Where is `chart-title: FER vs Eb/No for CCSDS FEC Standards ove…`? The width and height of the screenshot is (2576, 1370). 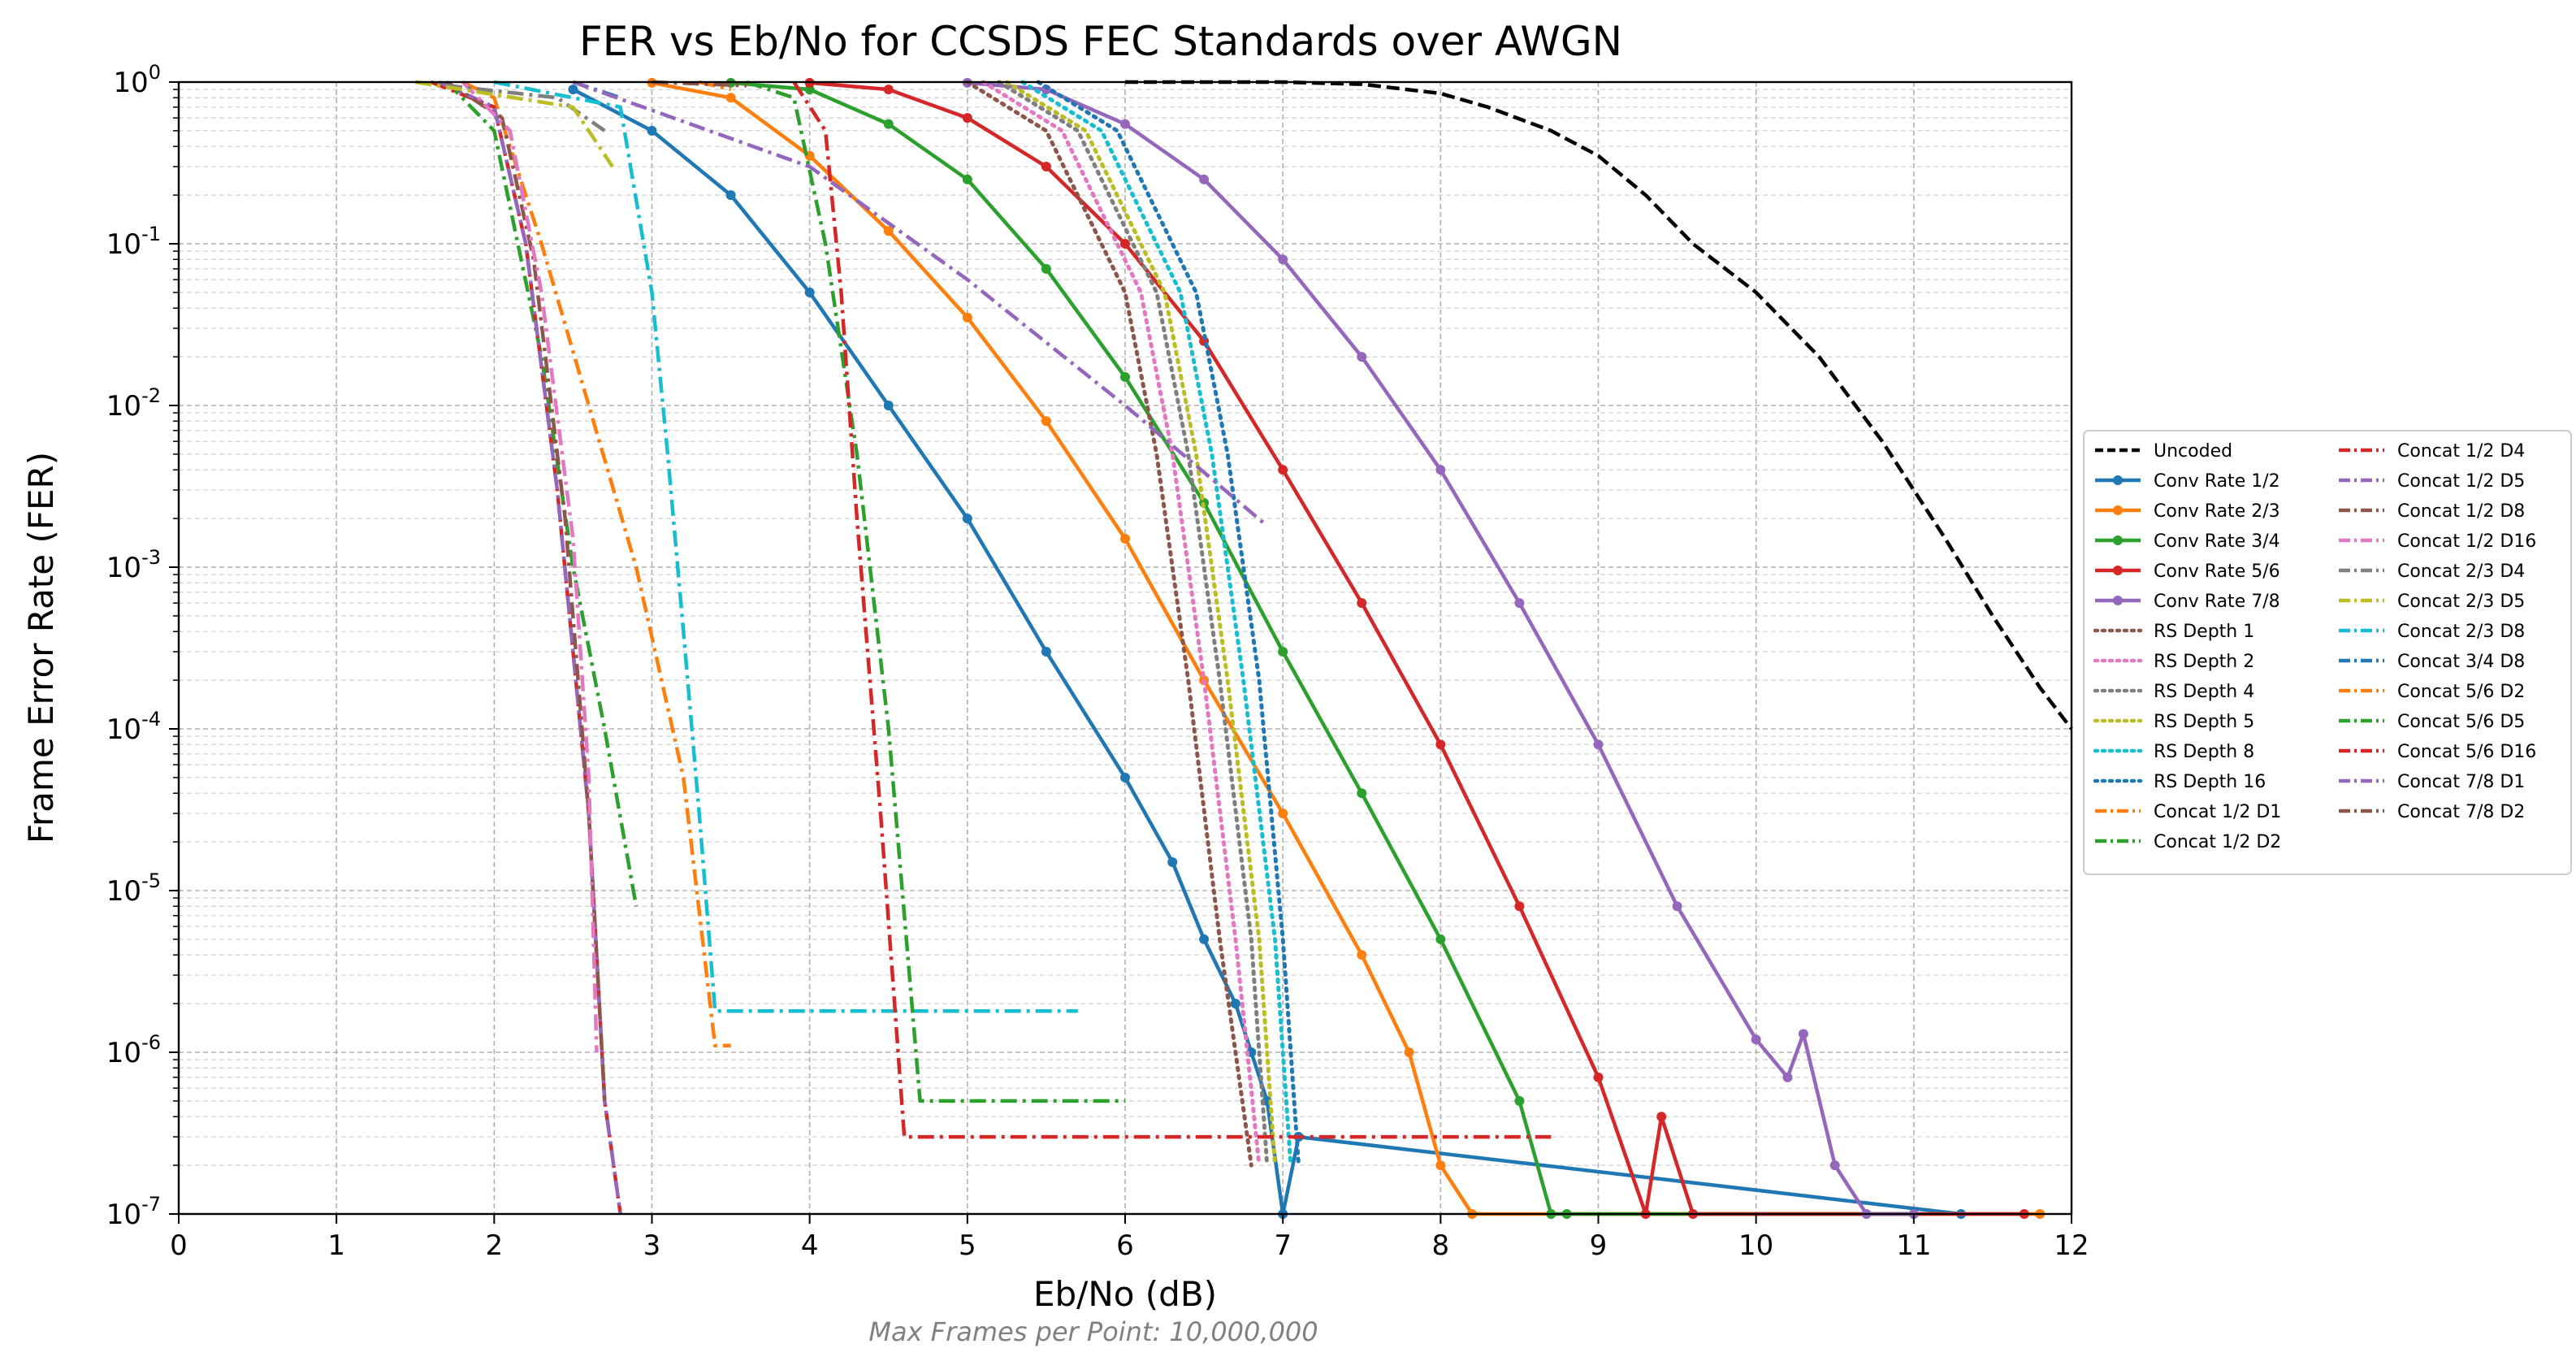 chart-title: FER vs Eb/No for CCSDS FEC Standards ove… is located at coordinates (1100, 41).